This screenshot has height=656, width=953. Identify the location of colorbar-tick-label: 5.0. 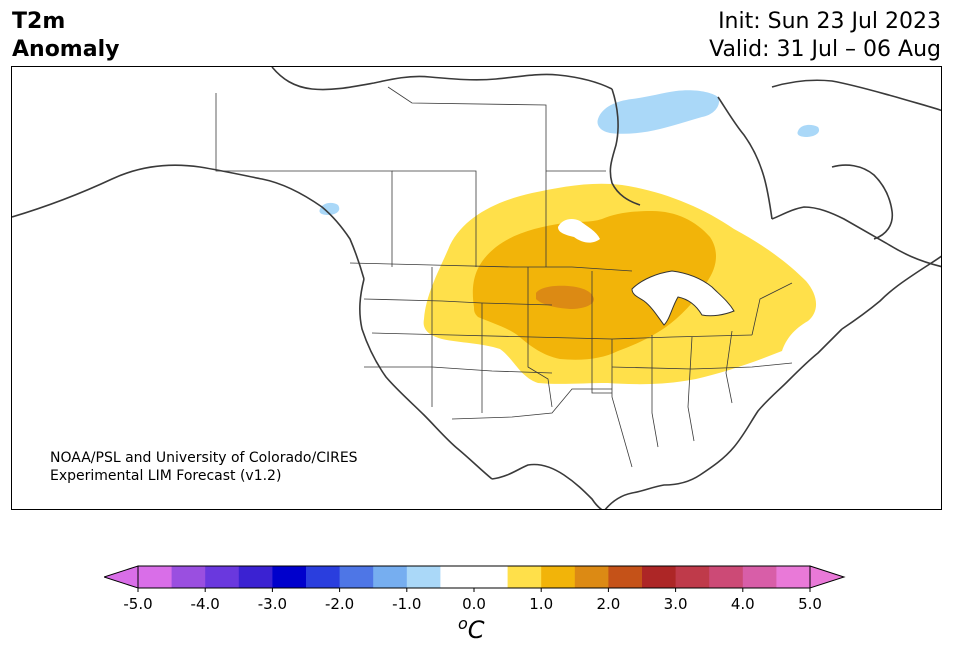
(810, 604).